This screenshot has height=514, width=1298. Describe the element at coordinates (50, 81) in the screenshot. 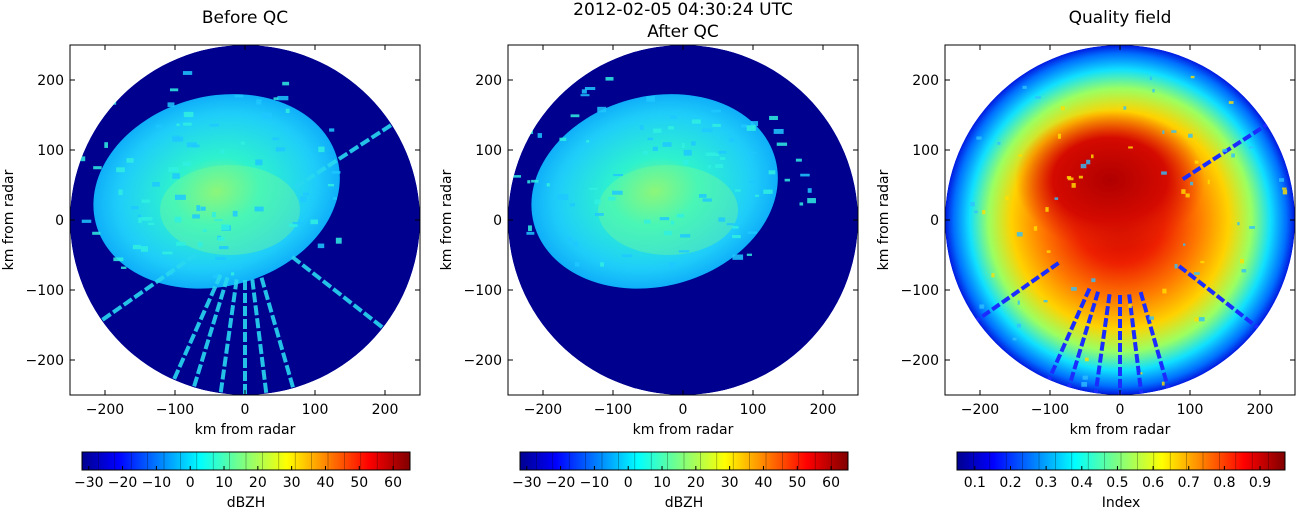

I see `y-tick-label: 200` at that location.